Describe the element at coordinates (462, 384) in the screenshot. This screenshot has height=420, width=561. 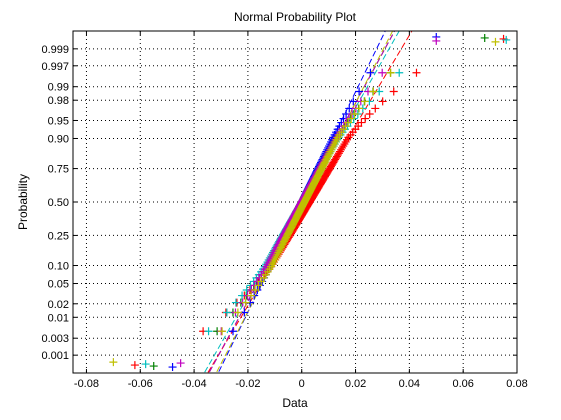
I see `x-tick-label: 0.06` at that location.